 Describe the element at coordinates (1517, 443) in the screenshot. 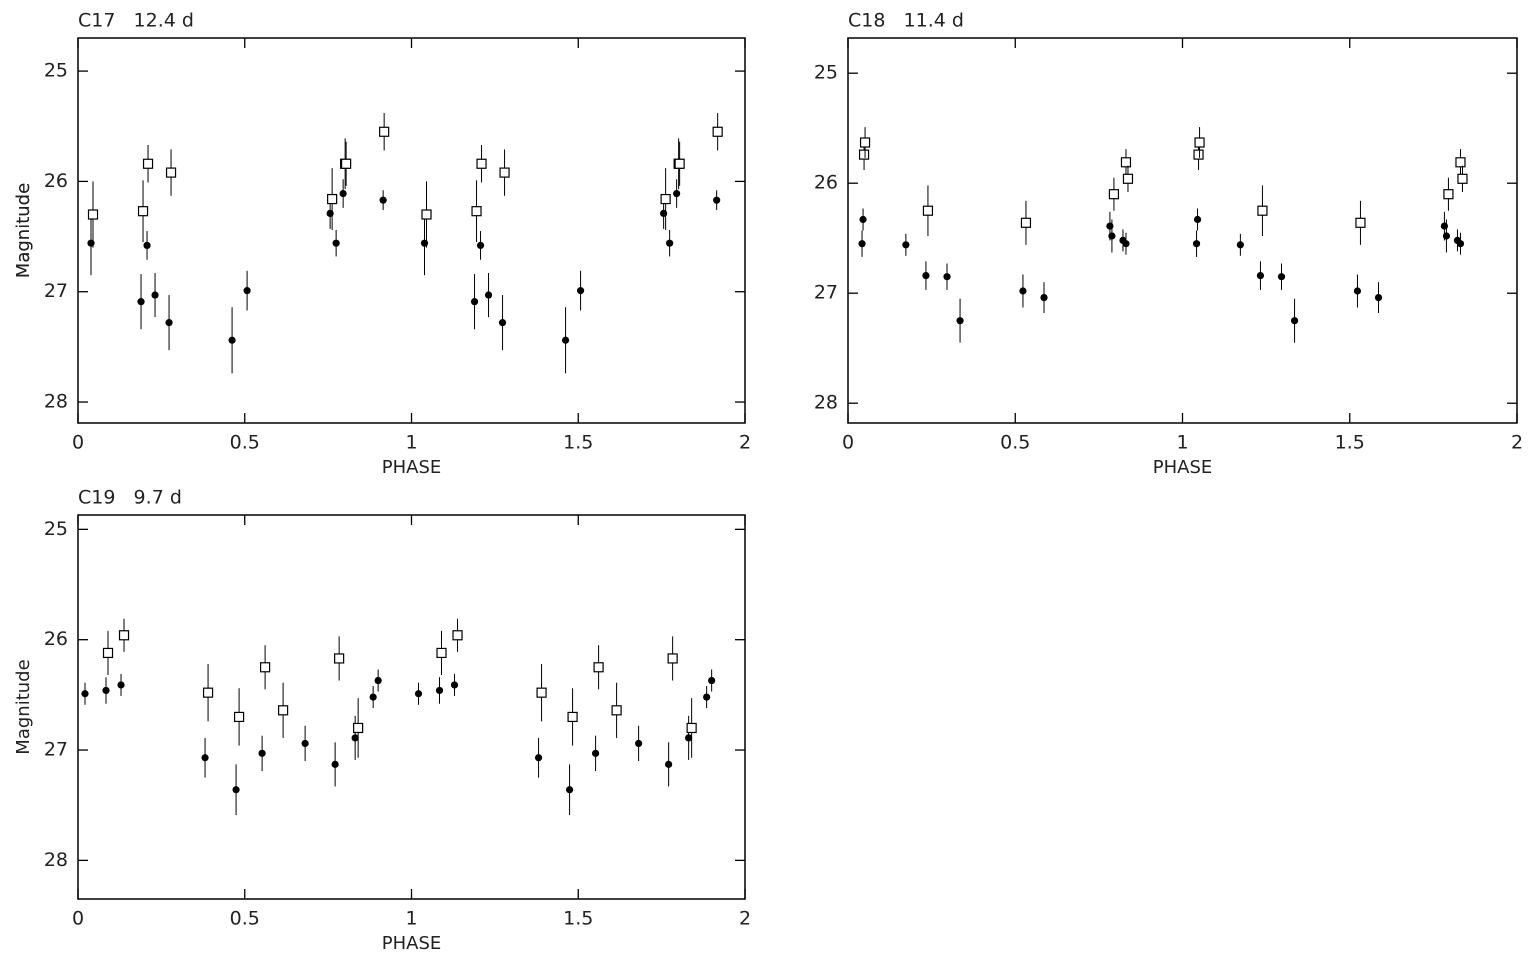

I see `x-tick-label: 2` at that location.